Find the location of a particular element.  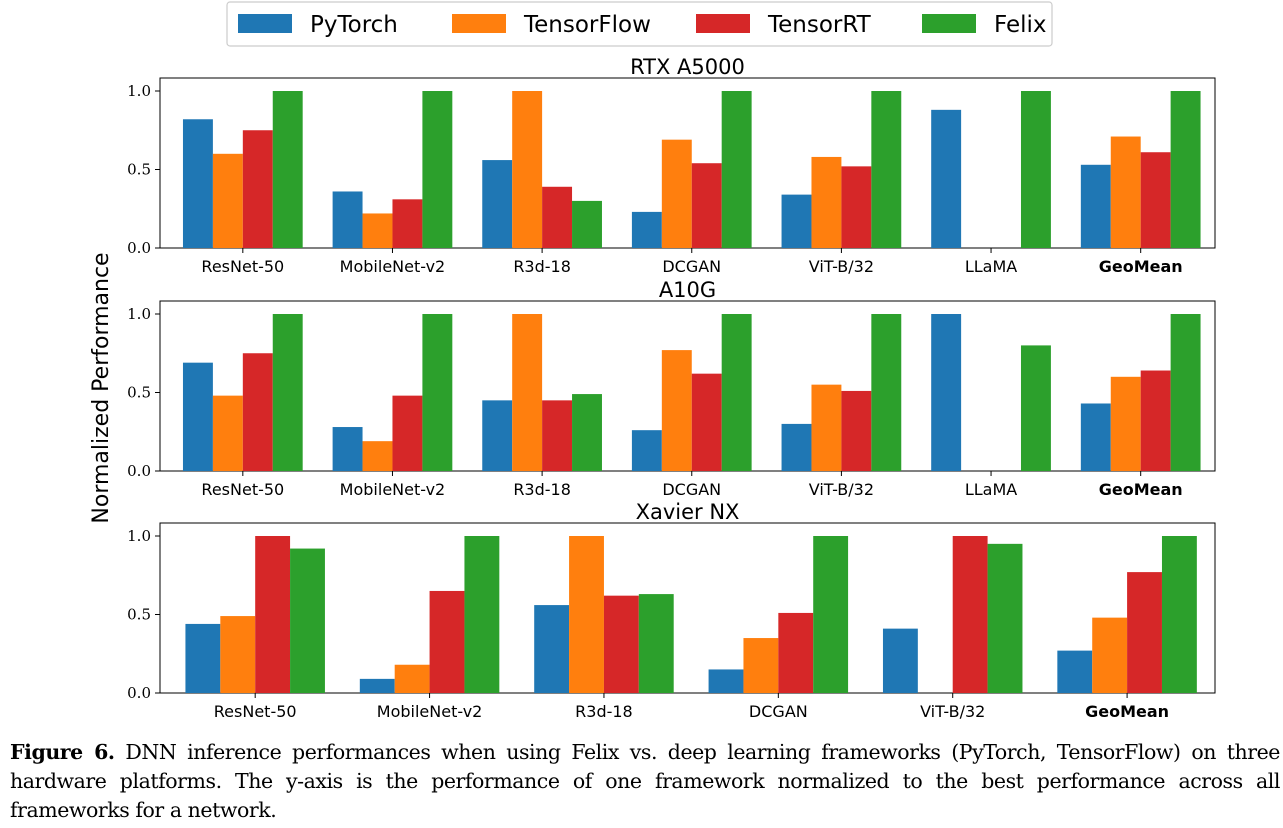

legend-label-felix: Felix is located at coordinates (1020, 25).